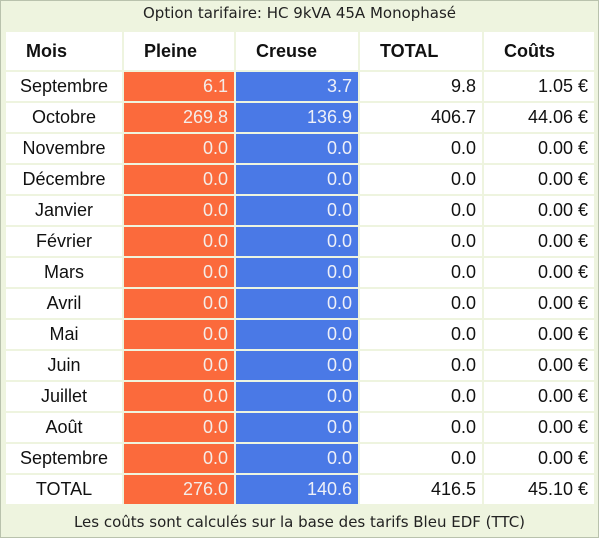  What do you see at coordinates (539, 51) in the screenshot?
I see `column-header: Coûts` at bounding box center [539, 51].